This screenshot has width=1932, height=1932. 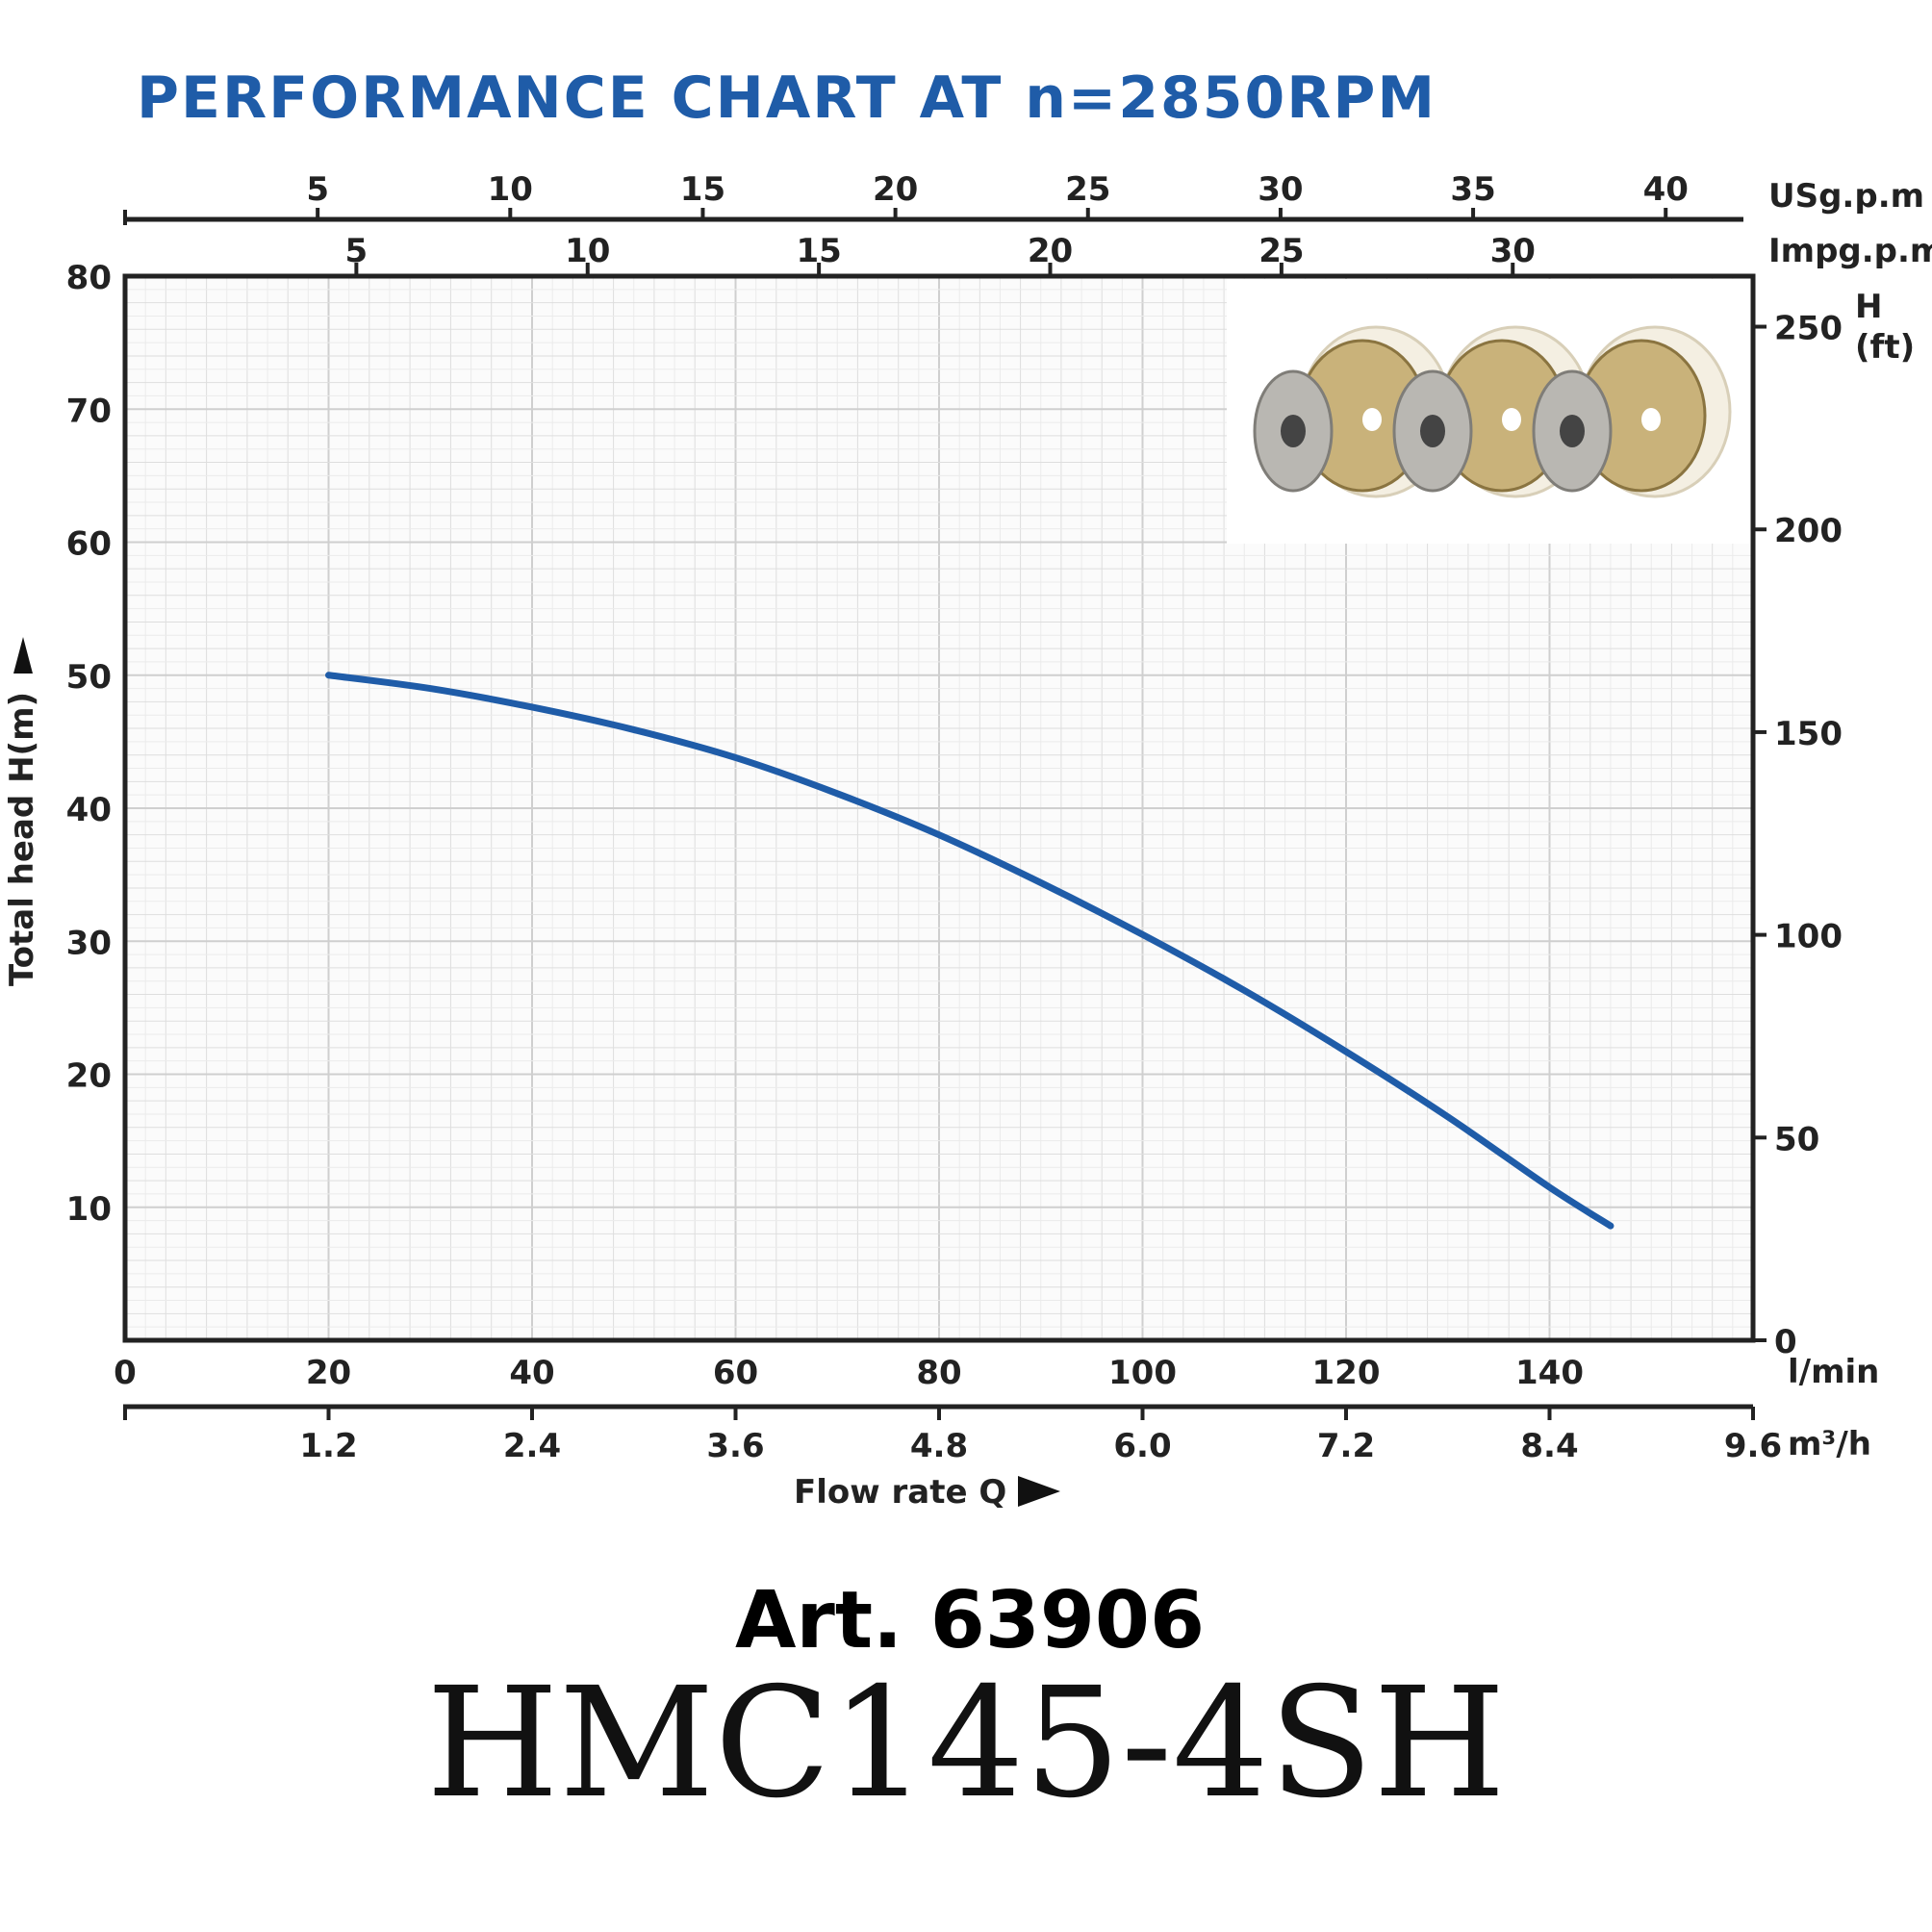 What do you see at coordinates (1142, 1446) in the screenshot?
I see `x2-tick-label: 6.0` at bounding box center [1142, 1446].